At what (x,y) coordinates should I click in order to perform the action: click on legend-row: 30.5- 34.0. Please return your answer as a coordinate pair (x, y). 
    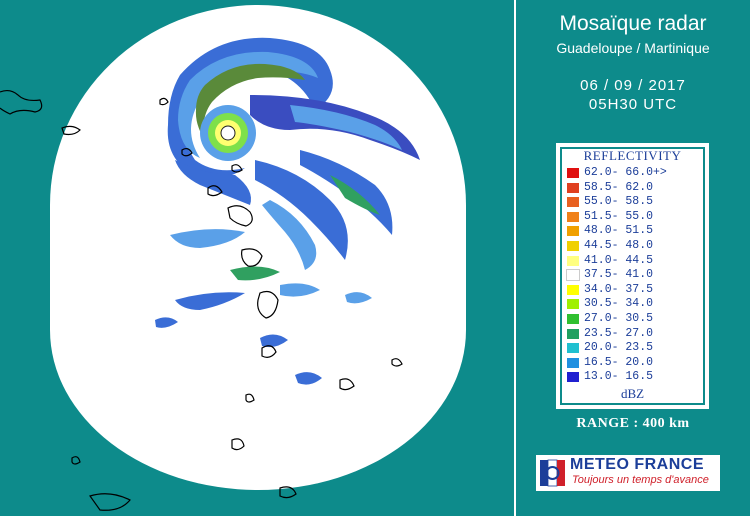
    Looking at the image, I should click on (634, 304).